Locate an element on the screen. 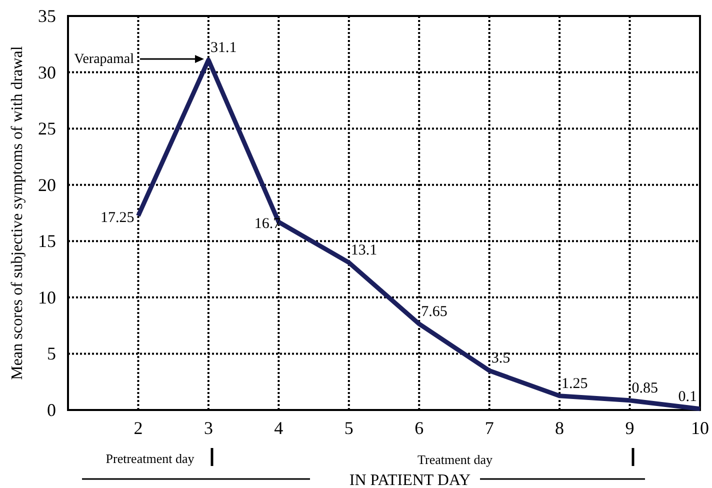 Image resolution: width=712 pixels, height=488 pixels. data-label: 1.25 is located at coordinates (575, 384).